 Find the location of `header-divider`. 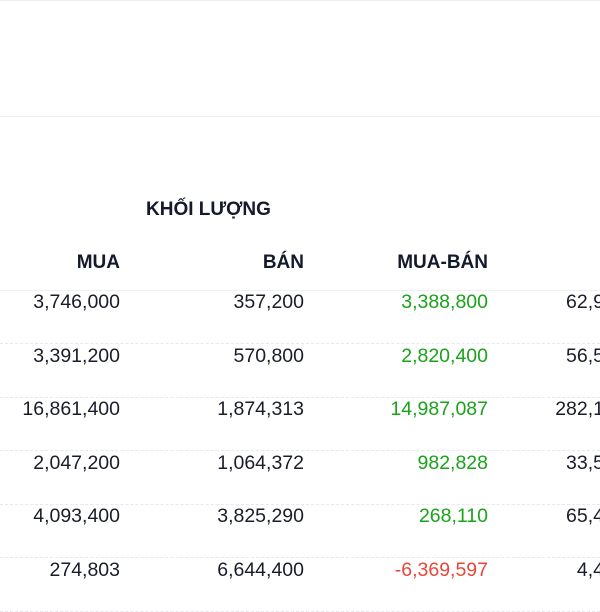

header-divider is located at coordinates (300, 290).